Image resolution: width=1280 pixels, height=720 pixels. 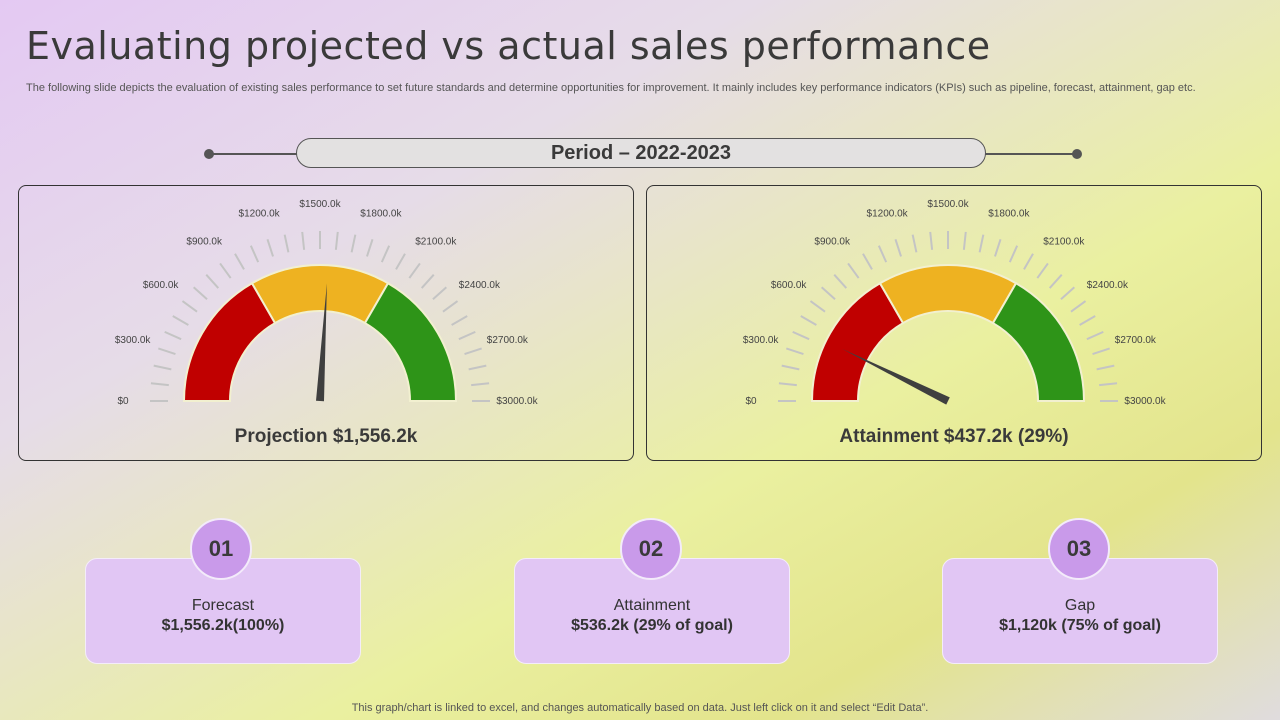 I want to click on gauge-tick-label: $1800.0k, so click(x=1009, y=214).